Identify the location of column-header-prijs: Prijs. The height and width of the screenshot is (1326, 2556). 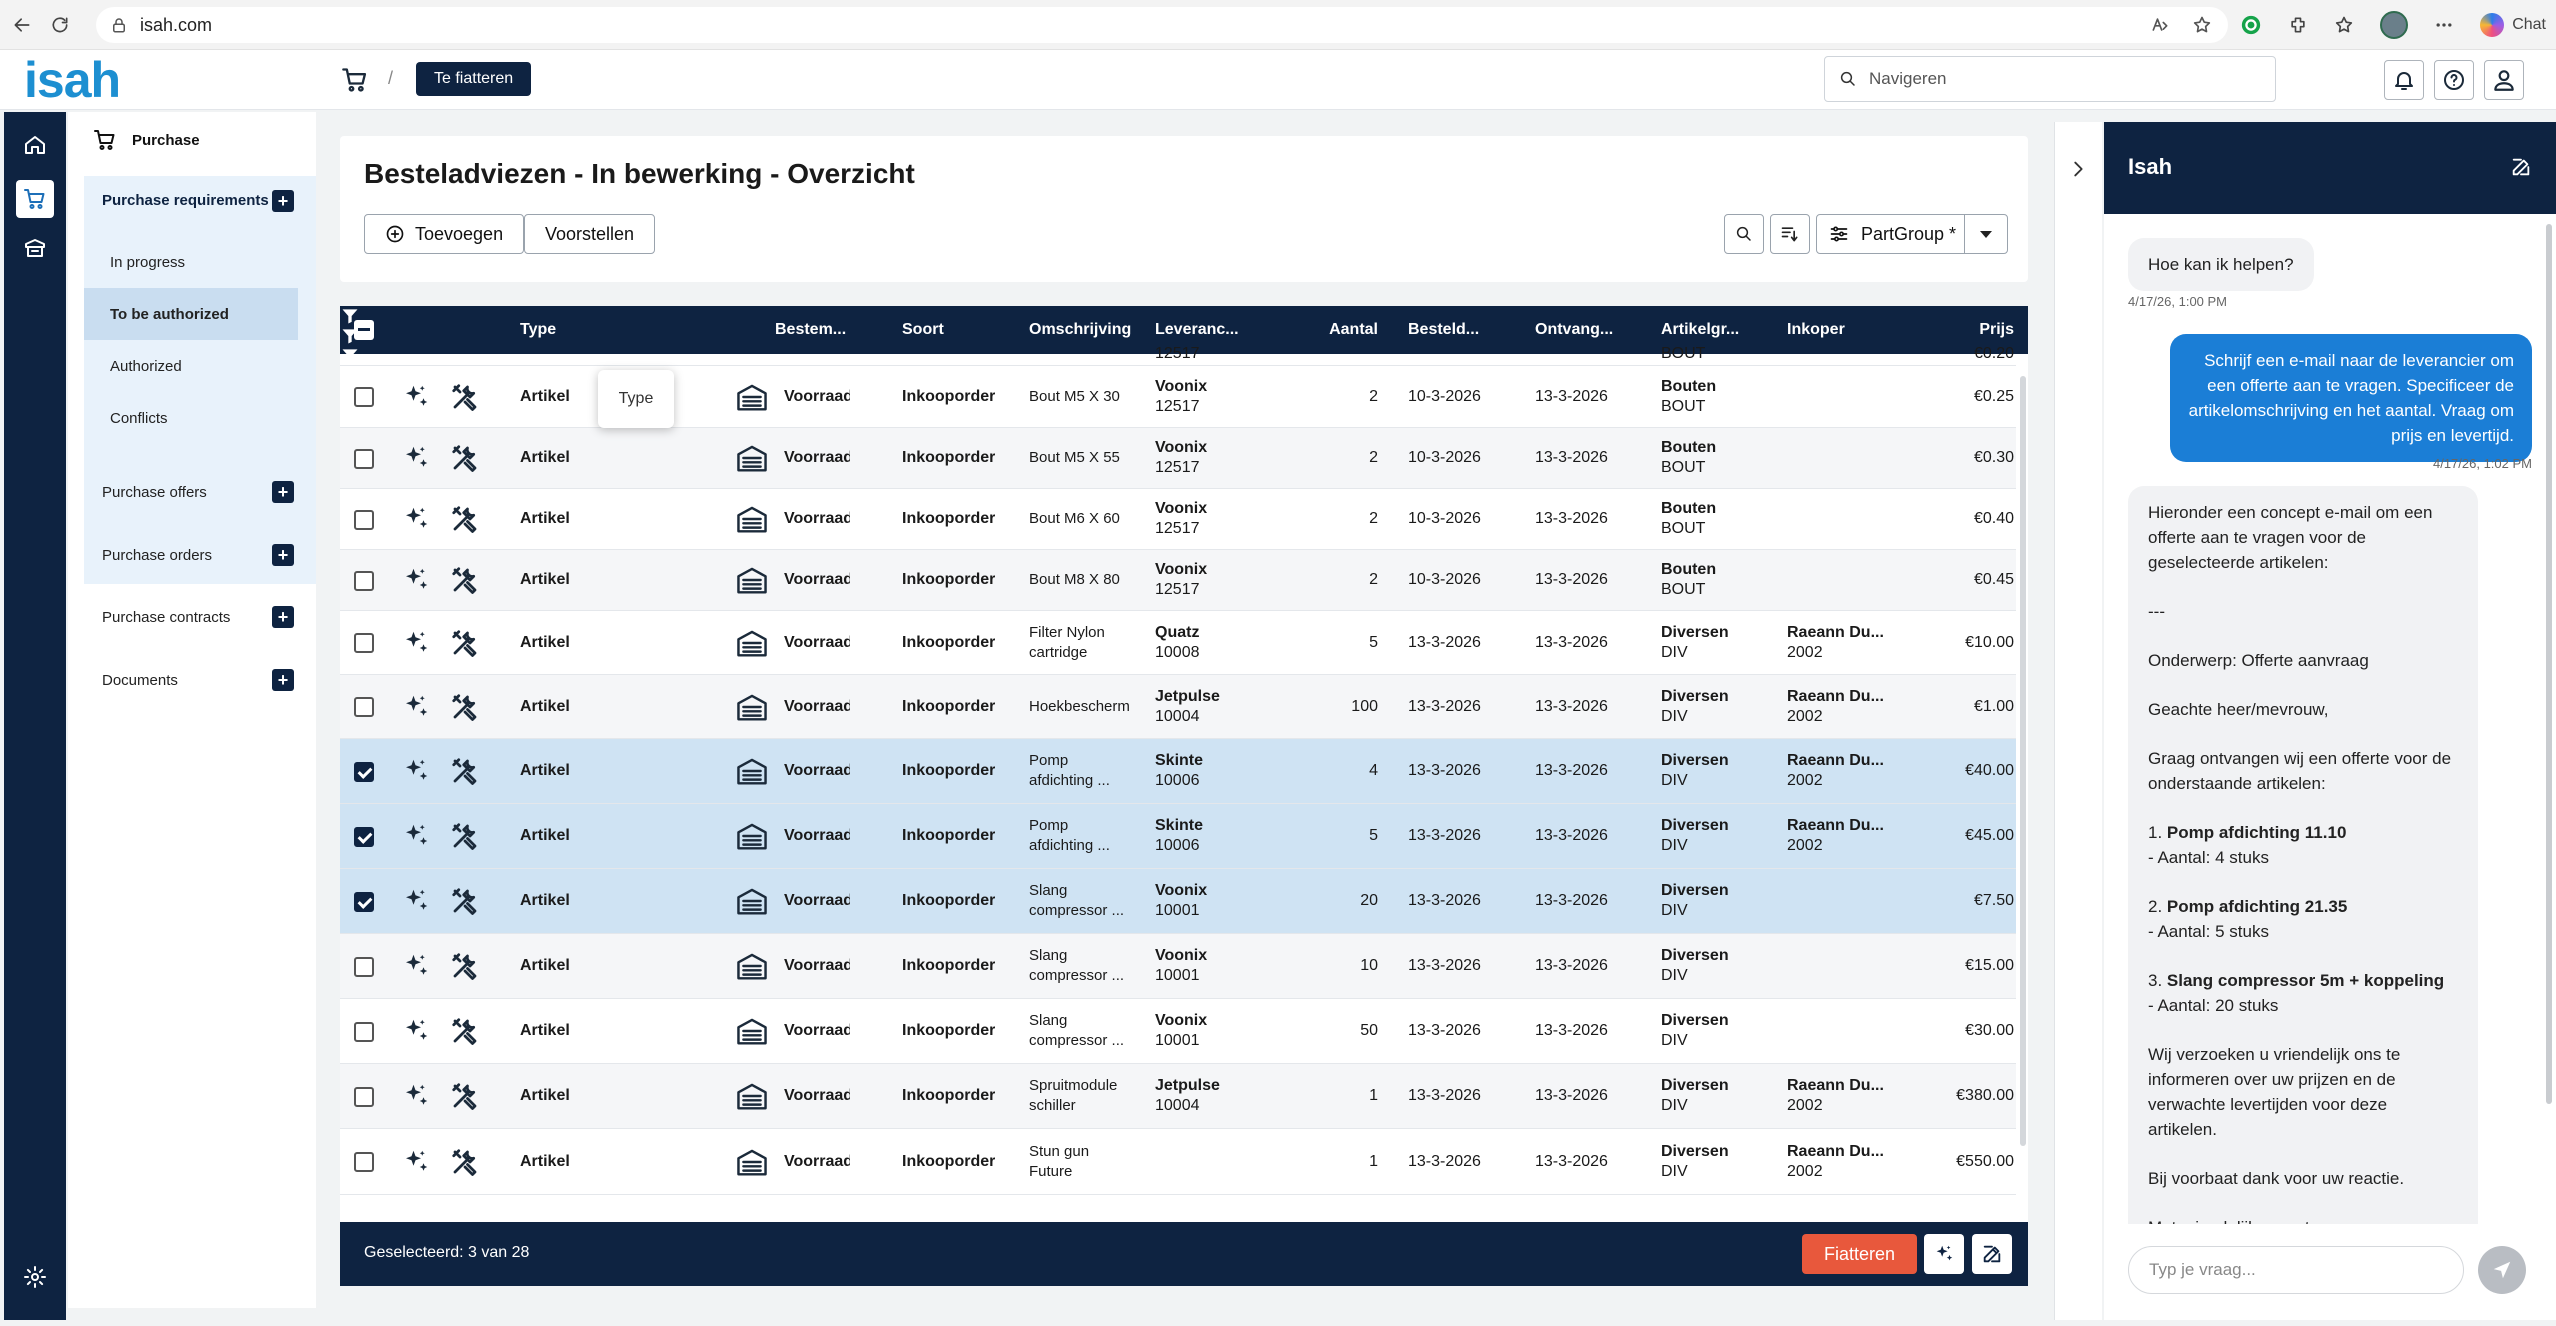
(1996, 329).